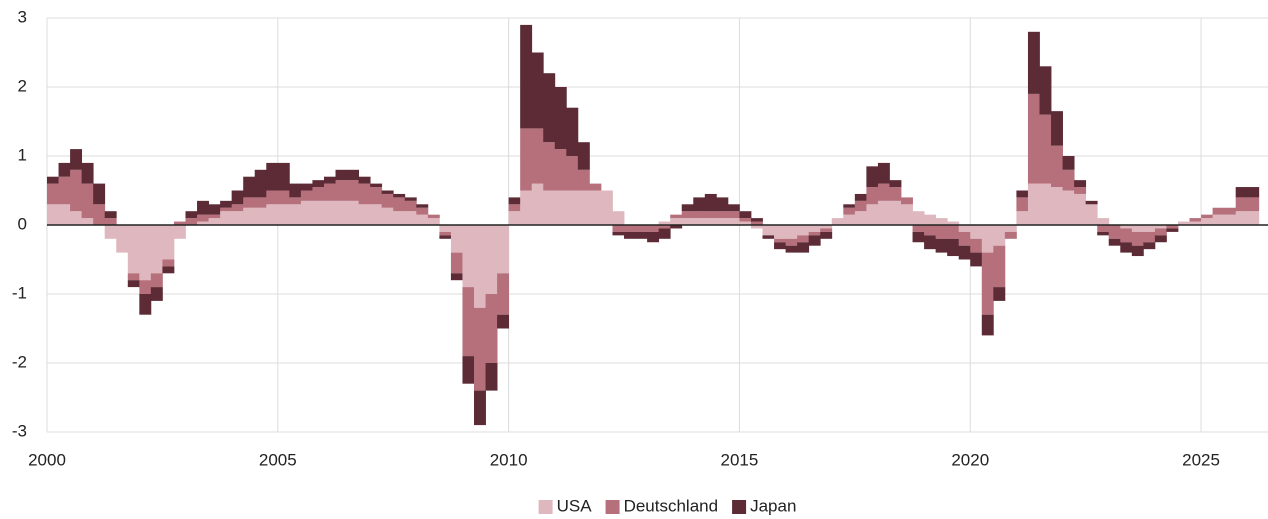 This screenshot has width=1268, height=519. Describe the element at coordinates (19, 430) in the screenshot. I see `y-tick-label: -3` at that location.